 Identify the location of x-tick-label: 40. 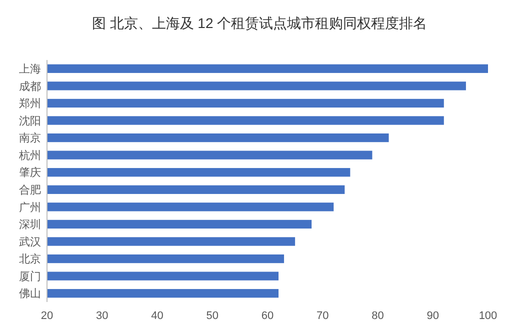
(157, 316).